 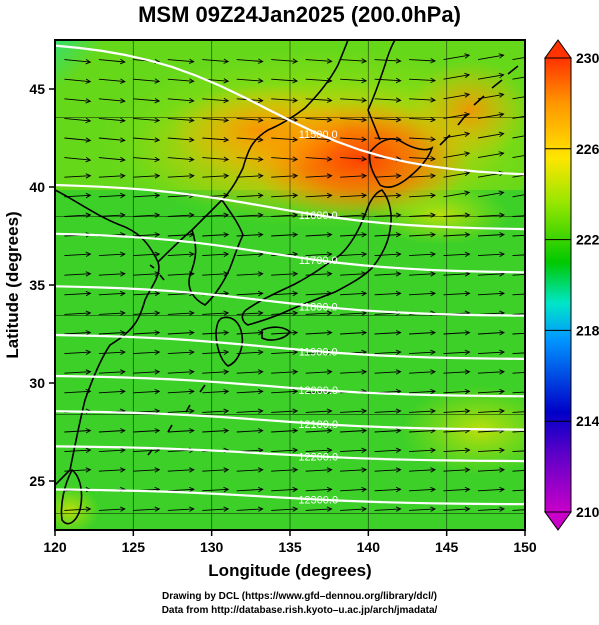 What do you see at coordinates (290, 301) in the screenshot?
I see `contour-line-11800.0` at bounding box center [290, 301].